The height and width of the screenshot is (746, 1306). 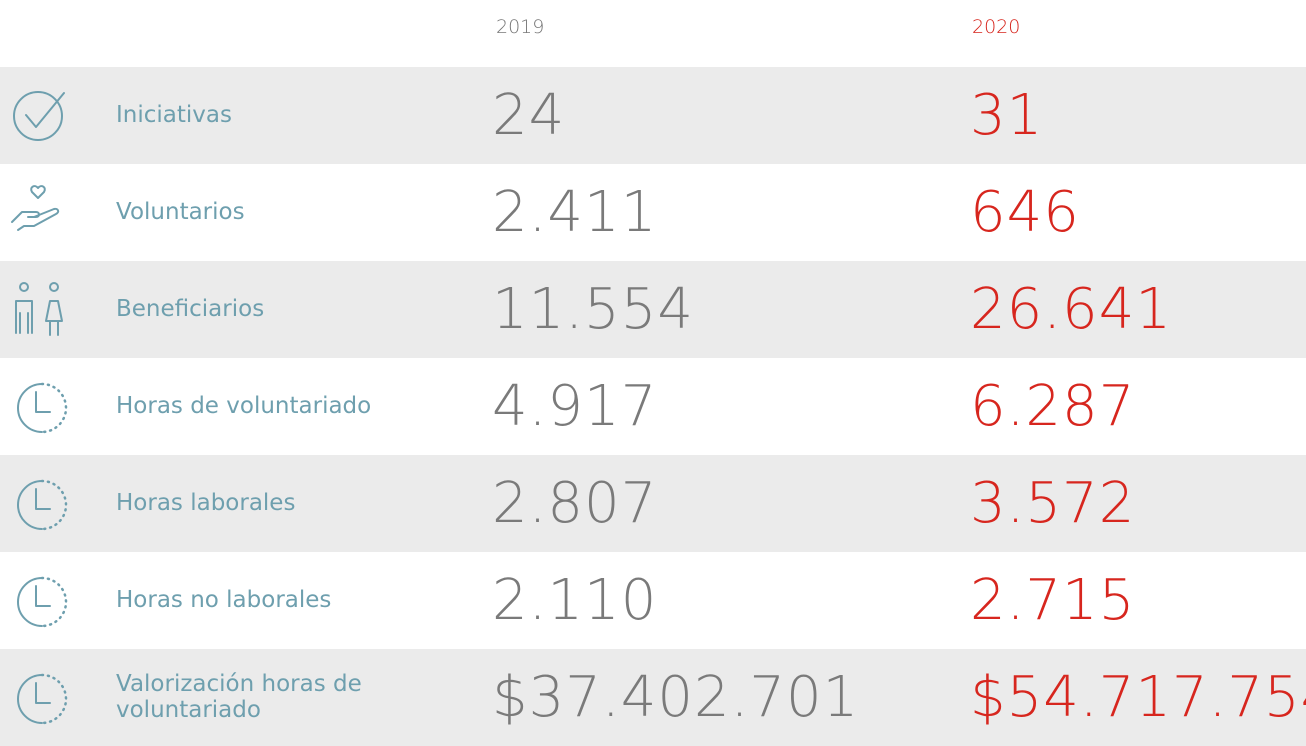 I want to click on row-label: Horas no laborales, so click(x=224, y=599).